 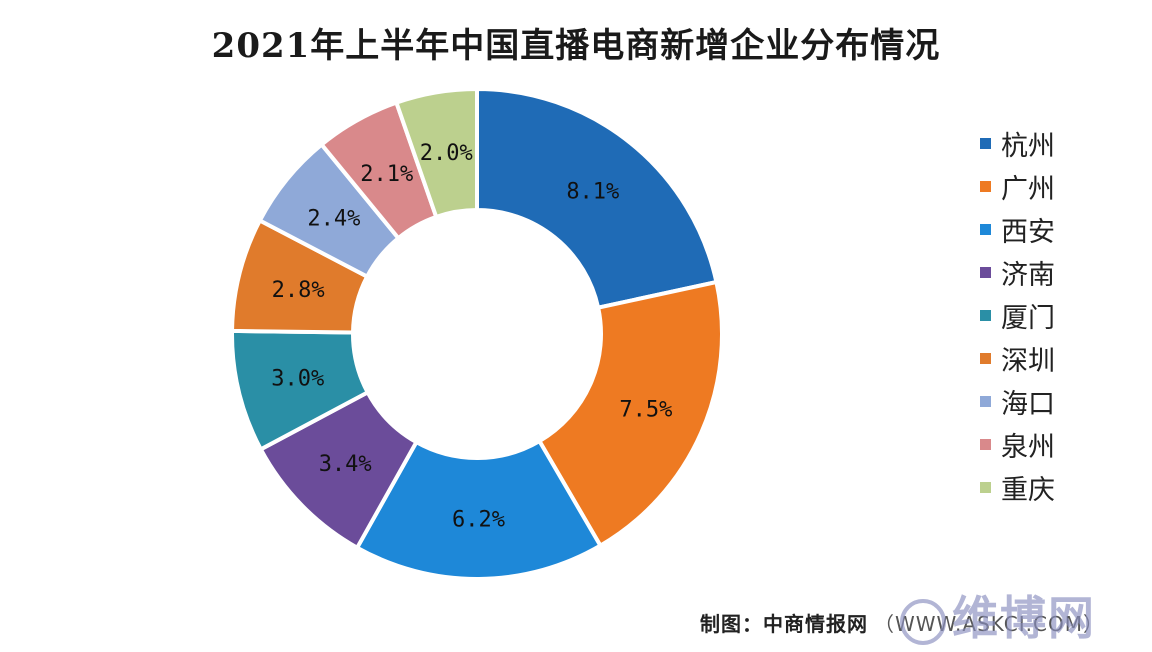 I want to click on legend-label: 厦门, so click(x=1028, y=318).